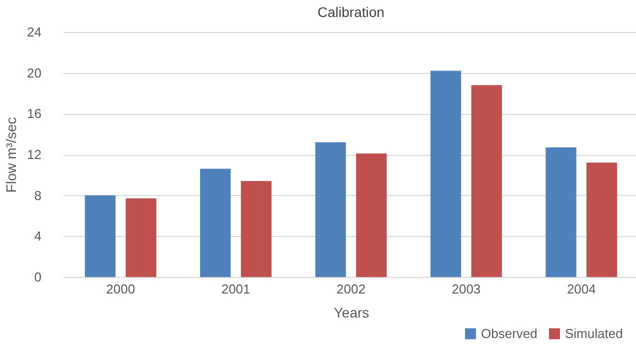  Describe the element at coordinates (38, 277) in the screenshot. I see `y-tick-label: 0` at that location.